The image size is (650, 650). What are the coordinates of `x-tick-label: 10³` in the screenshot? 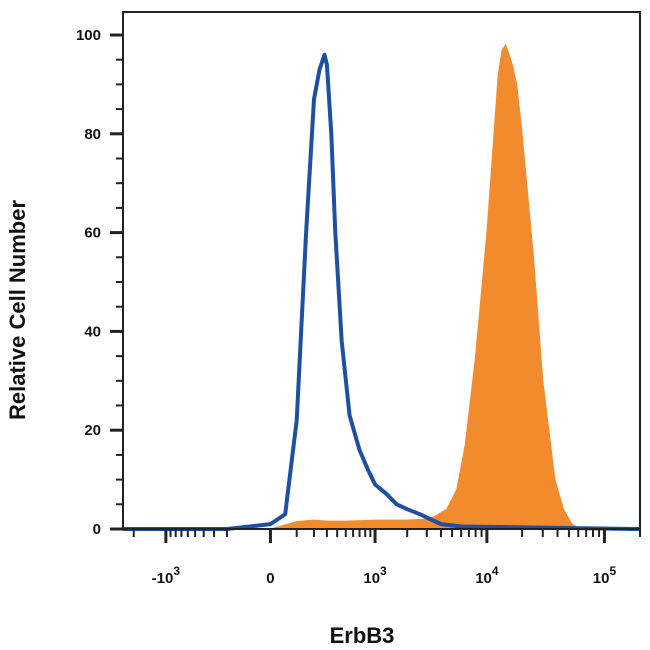 It's located at (375, 575).